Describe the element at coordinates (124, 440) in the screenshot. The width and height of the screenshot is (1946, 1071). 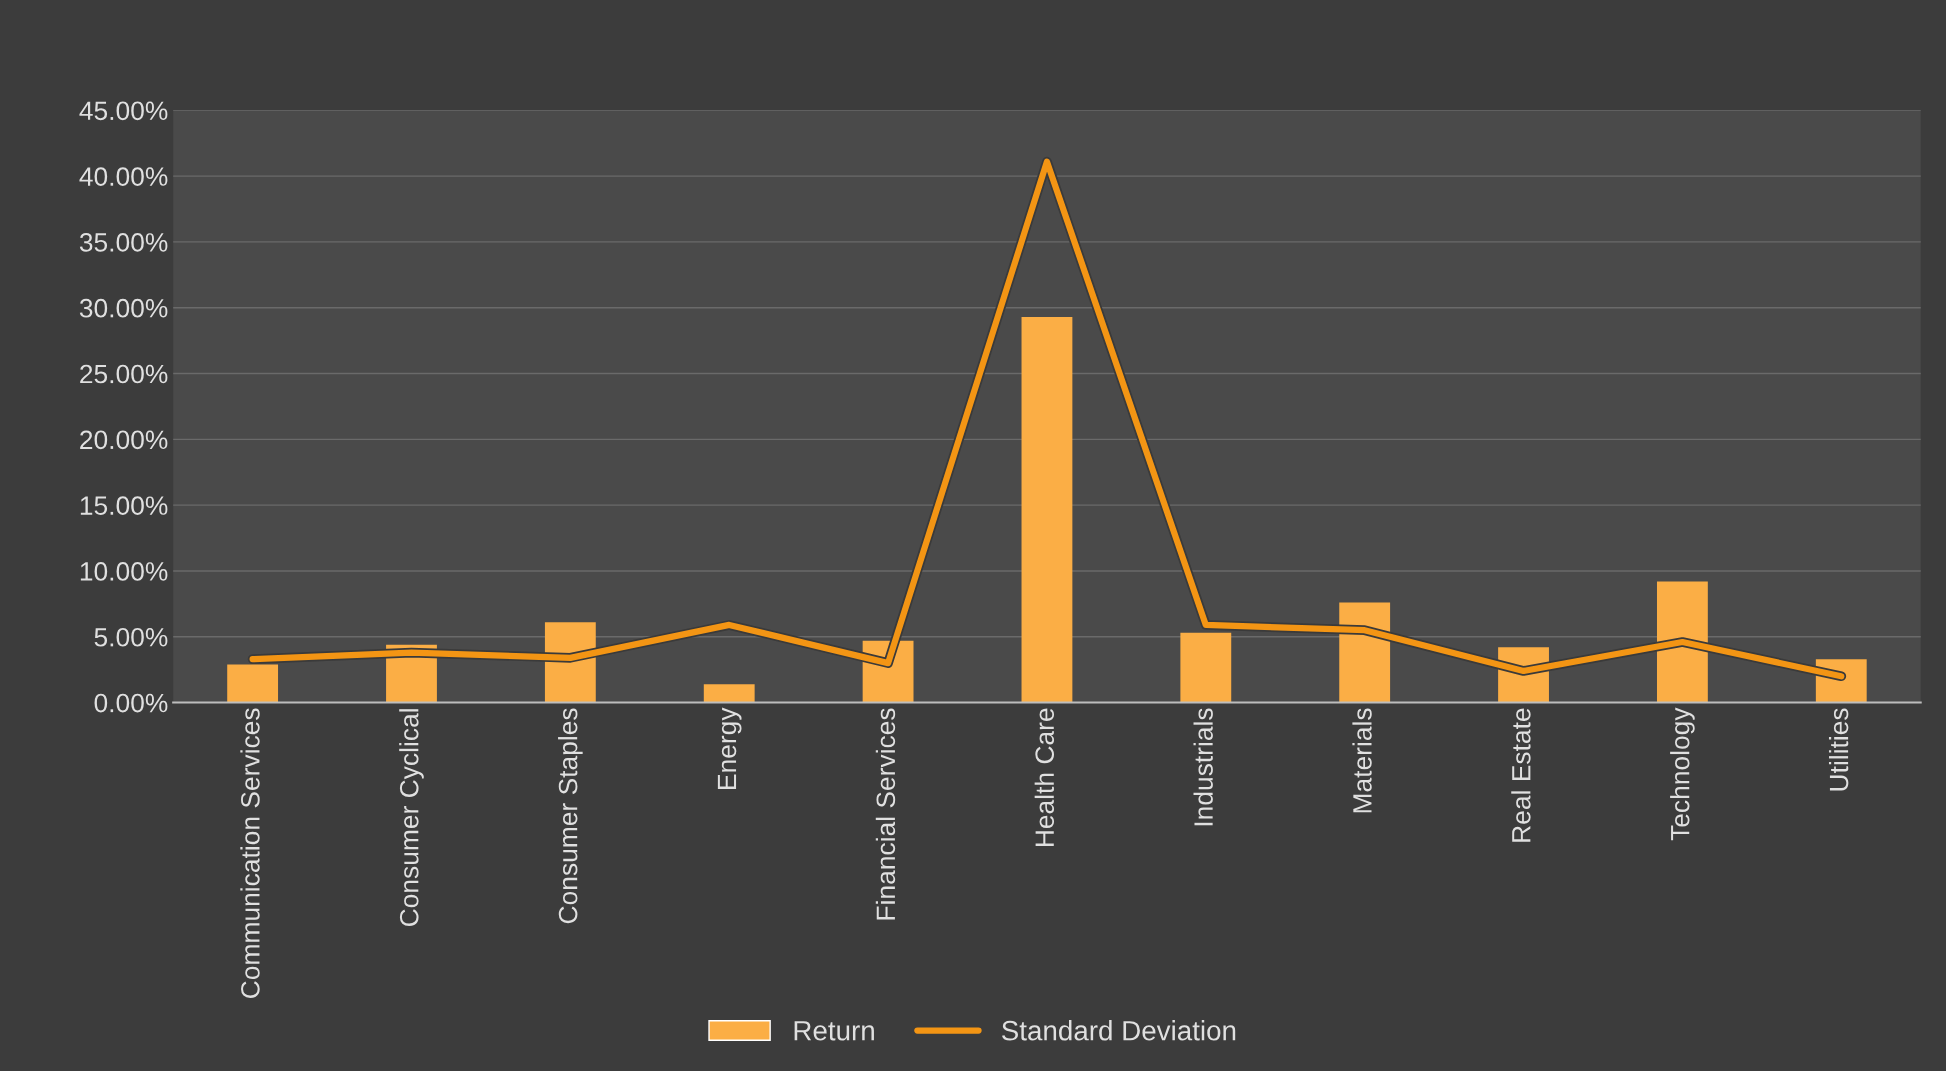
I see `y-tick-label: 20.00%` at that location.